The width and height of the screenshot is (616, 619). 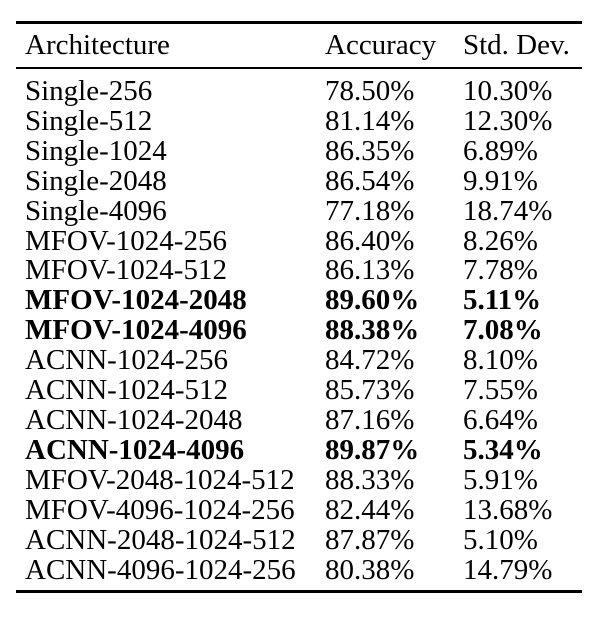 I want to click on cell-std-dev: 12.30%, so click(x=508, y=120).